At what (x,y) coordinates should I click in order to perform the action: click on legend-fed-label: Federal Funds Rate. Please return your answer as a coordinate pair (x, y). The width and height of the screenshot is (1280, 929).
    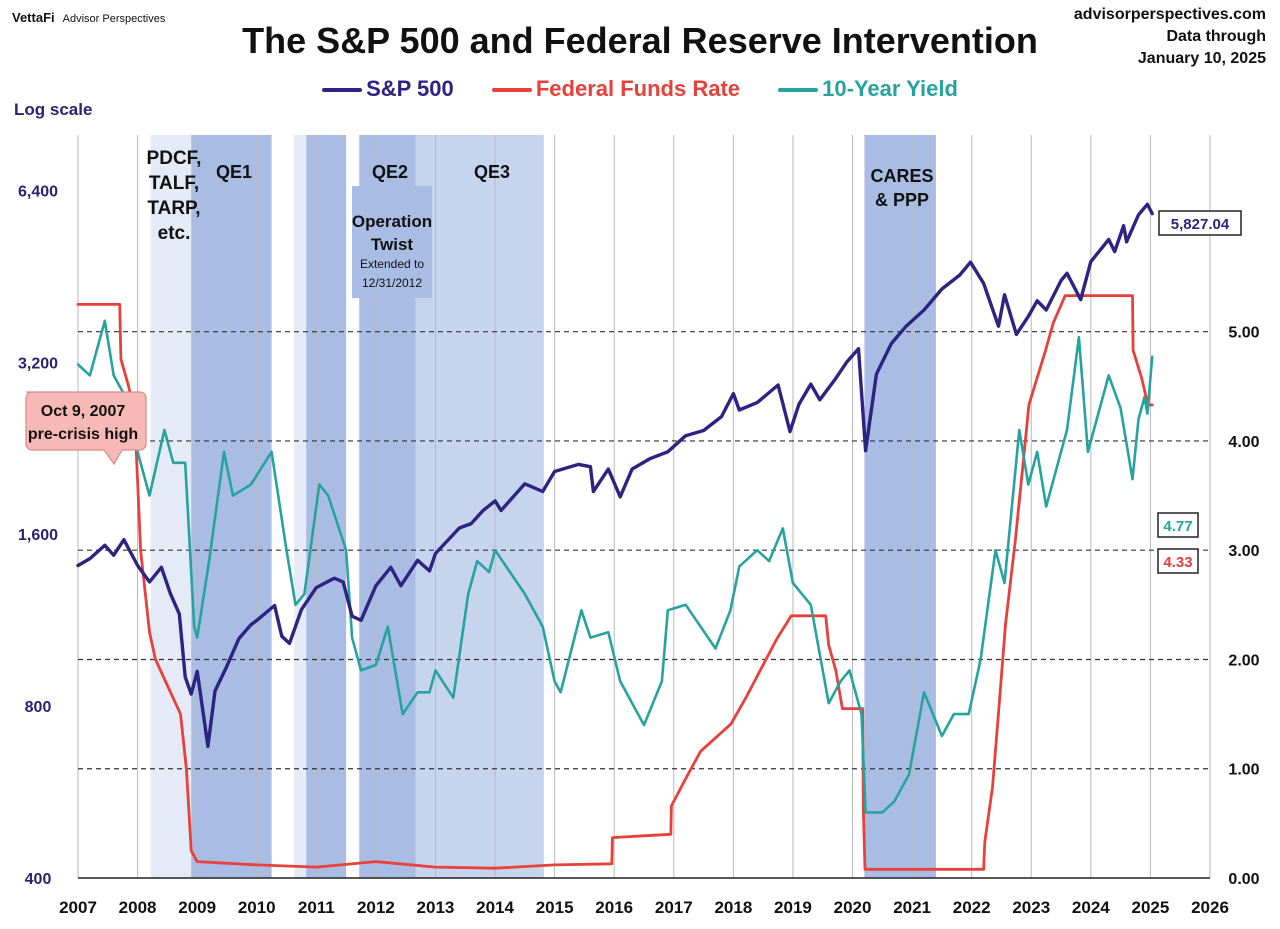
    Looking at the image, I should click on (638, 88).